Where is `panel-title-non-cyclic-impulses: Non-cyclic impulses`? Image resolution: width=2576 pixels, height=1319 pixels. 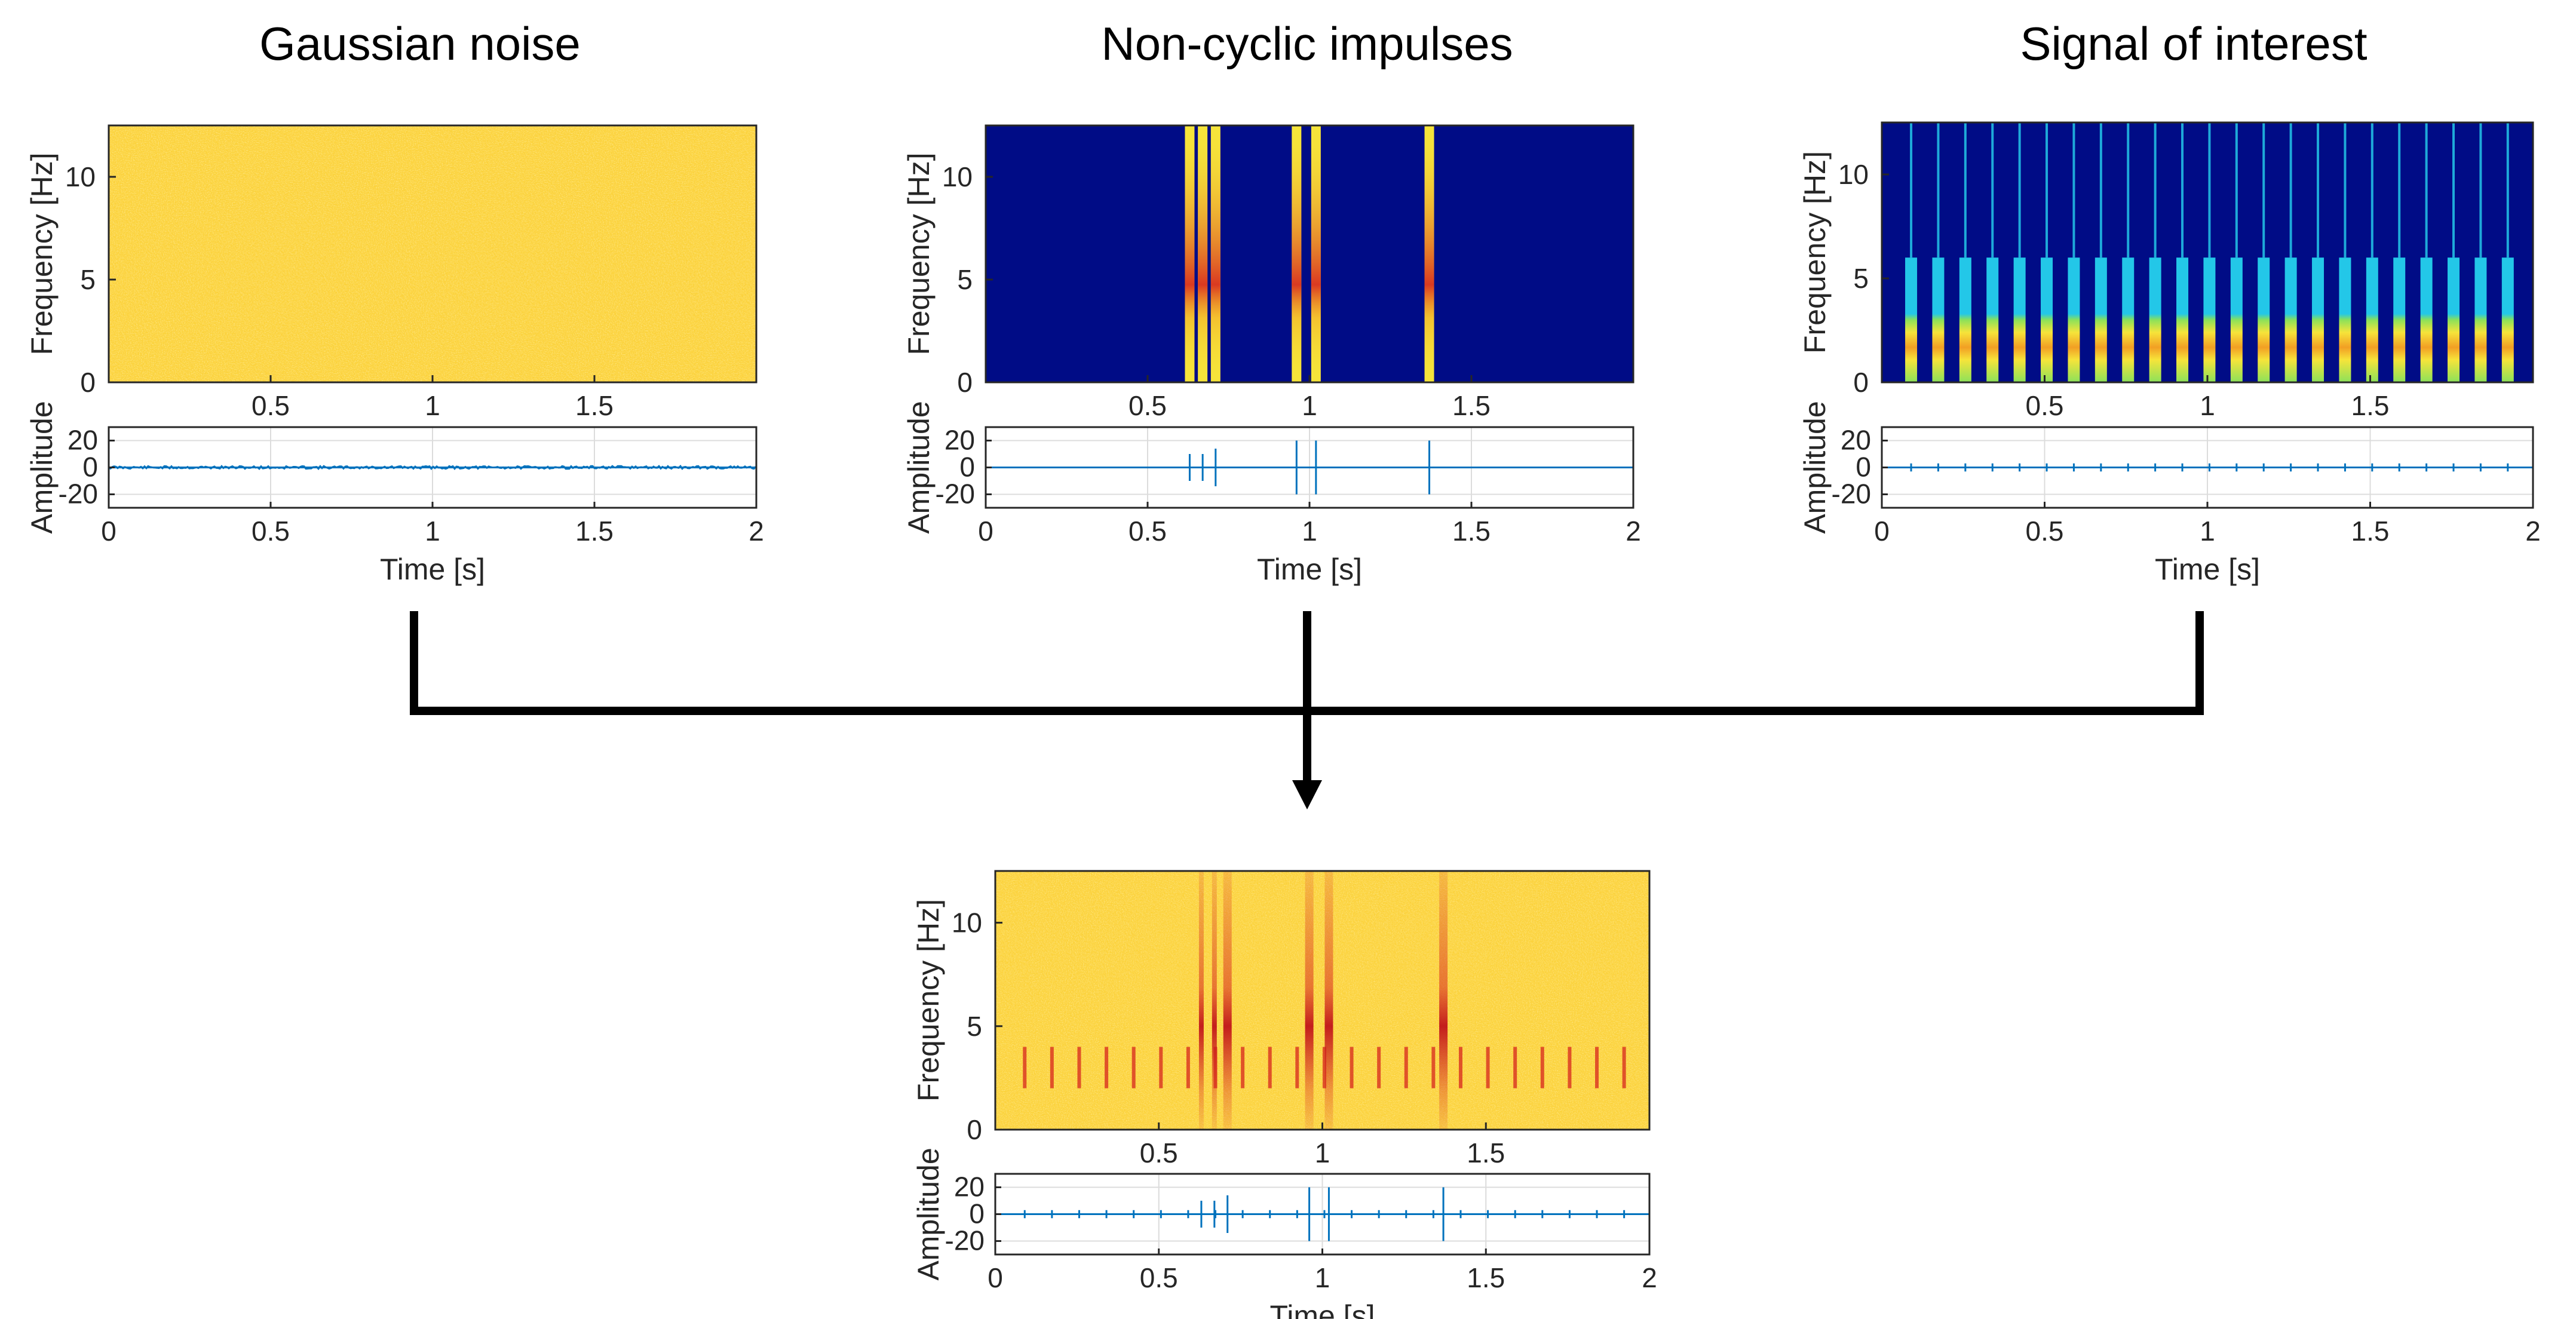
panel-title-non-cyclic-impulses: Non-cyclic impulses is located at coordinates (1307, 43).